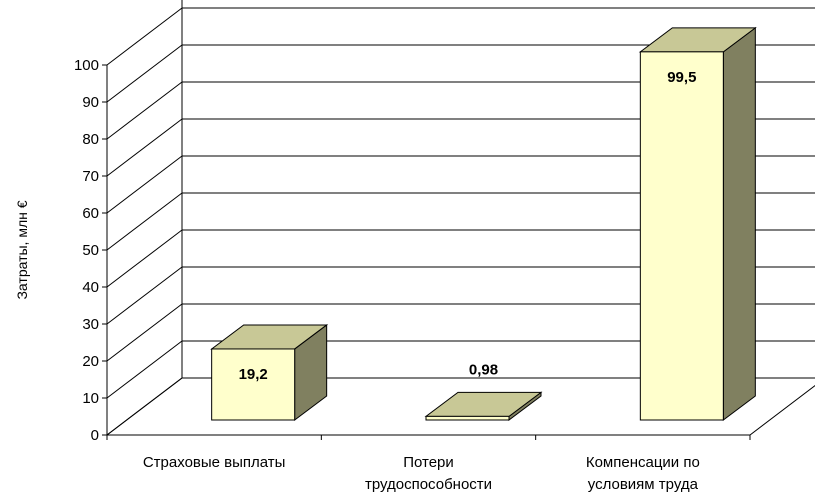  Describe the element at coordinates (90, 139) in the screenshot. I see `y-tick-label: 80` at that location.